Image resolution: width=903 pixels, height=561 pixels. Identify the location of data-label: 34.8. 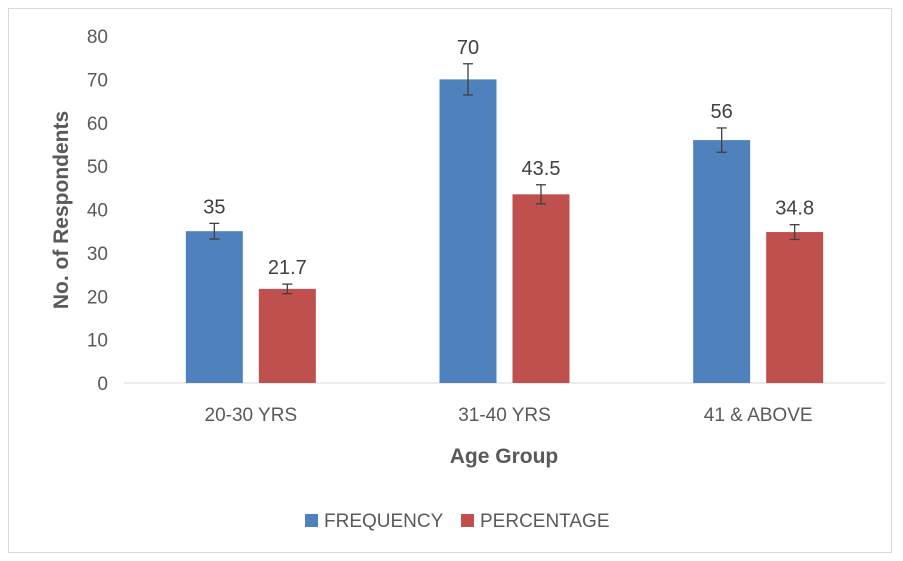
(794, 209).